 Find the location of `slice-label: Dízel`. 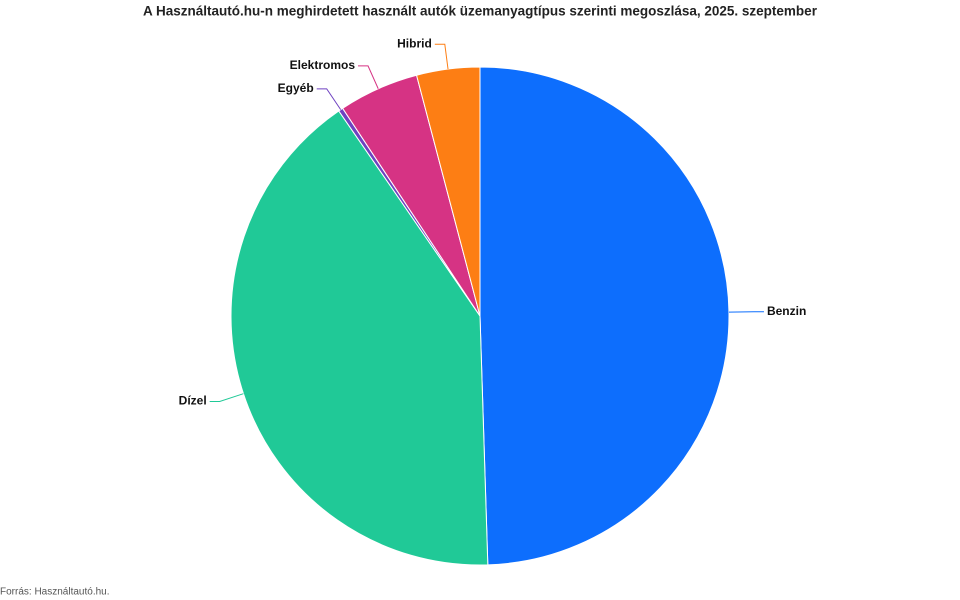

slice-label: Dízel is located at coordinates (193, 401).